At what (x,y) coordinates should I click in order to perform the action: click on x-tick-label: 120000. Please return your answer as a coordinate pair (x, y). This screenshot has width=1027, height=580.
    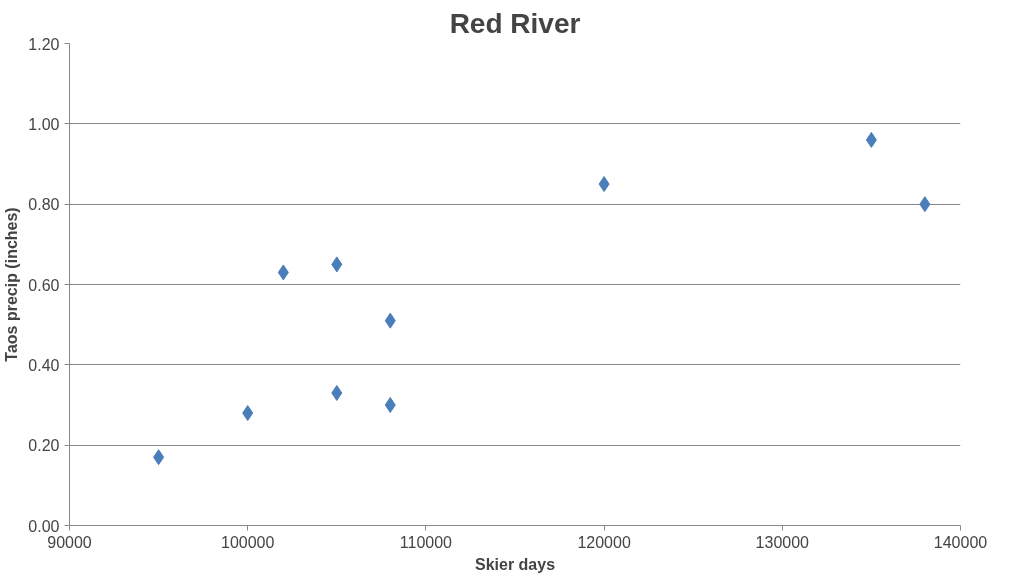
    Looking at the image, I should click on (604, 542).